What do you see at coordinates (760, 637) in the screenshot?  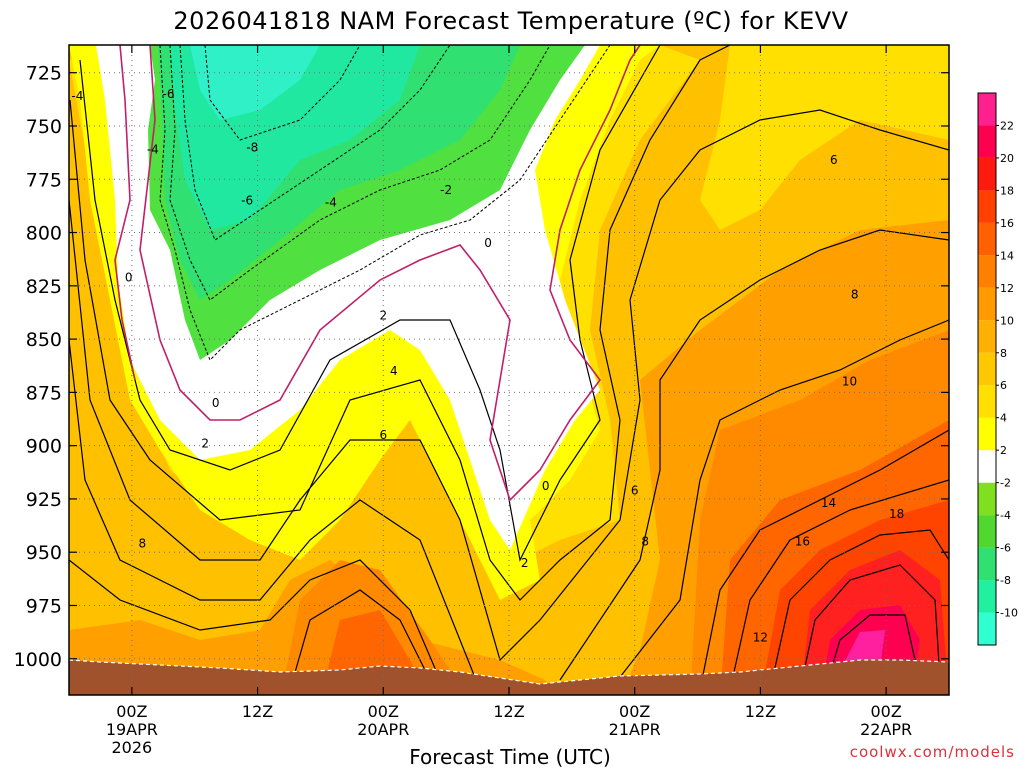 I see `contour-label: 12` at bounding box center [760, 637].